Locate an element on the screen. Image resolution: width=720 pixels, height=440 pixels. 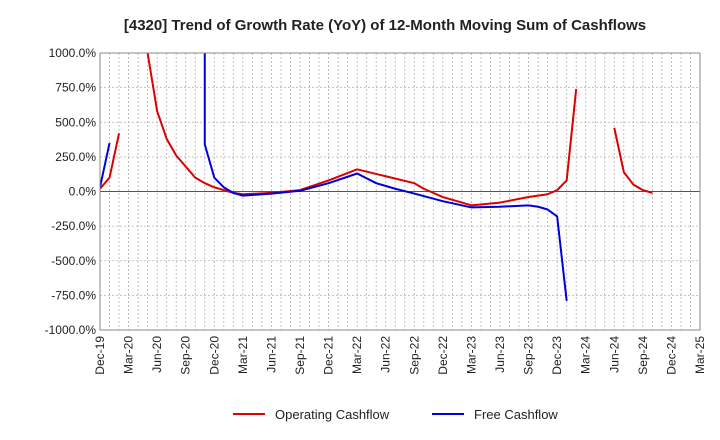
x-tick-label: Sep-21 is located at coordinates (300, 355).